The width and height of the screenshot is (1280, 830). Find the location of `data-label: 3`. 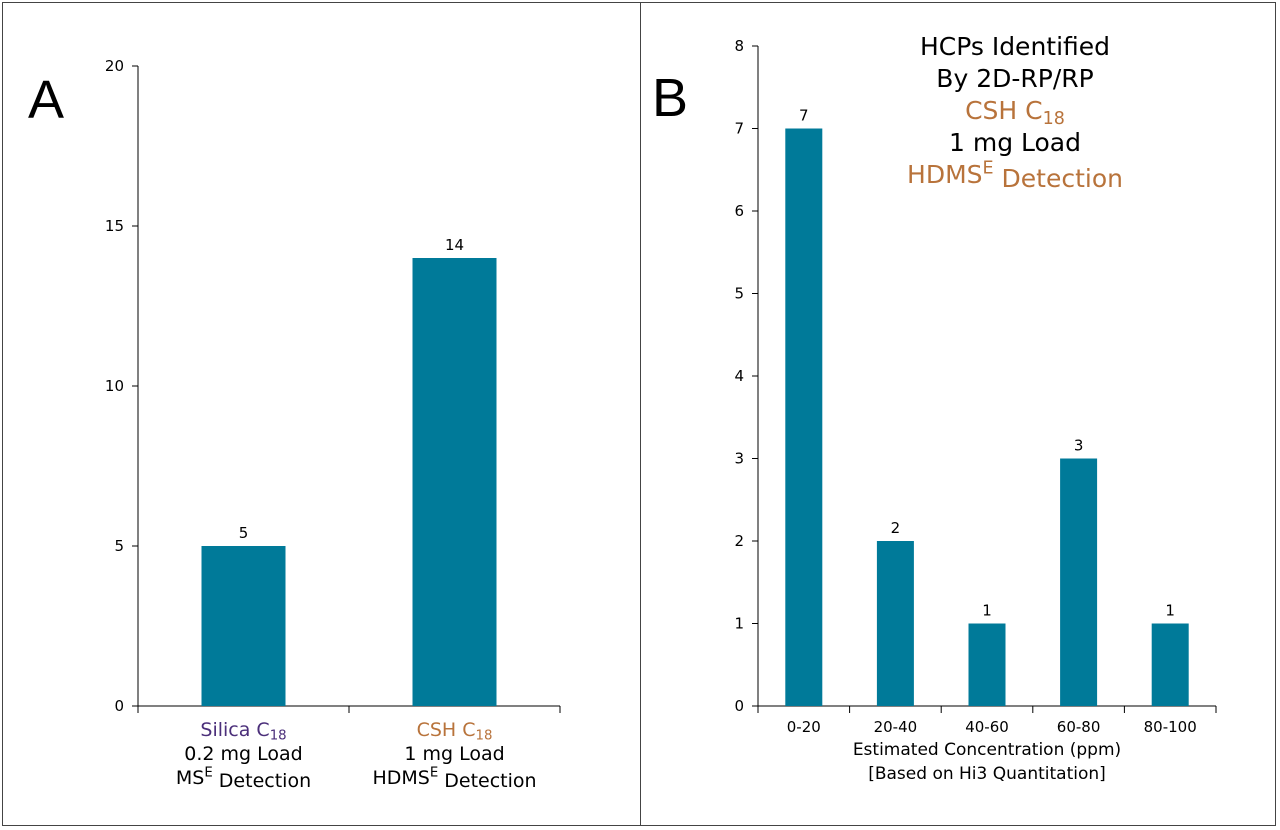

data-label: 3 is located at coordinates (1079, 446).